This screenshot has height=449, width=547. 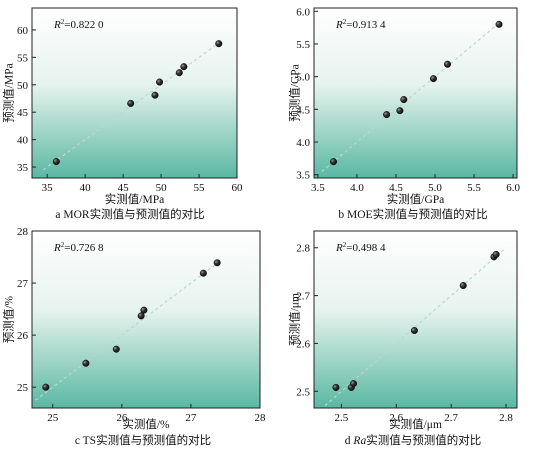 What do you see at coordinates (261, 418) in the screenshot?
I see `x-tick-label: 28` at bounding box center [261, 418].